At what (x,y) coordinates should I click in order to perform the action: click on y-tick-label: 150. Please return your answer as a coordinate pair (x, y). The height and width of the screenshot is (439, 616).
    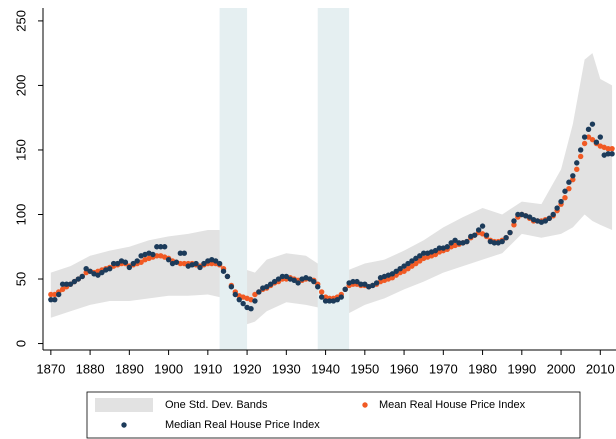
    Looking at the image, I should click on (20, 150).